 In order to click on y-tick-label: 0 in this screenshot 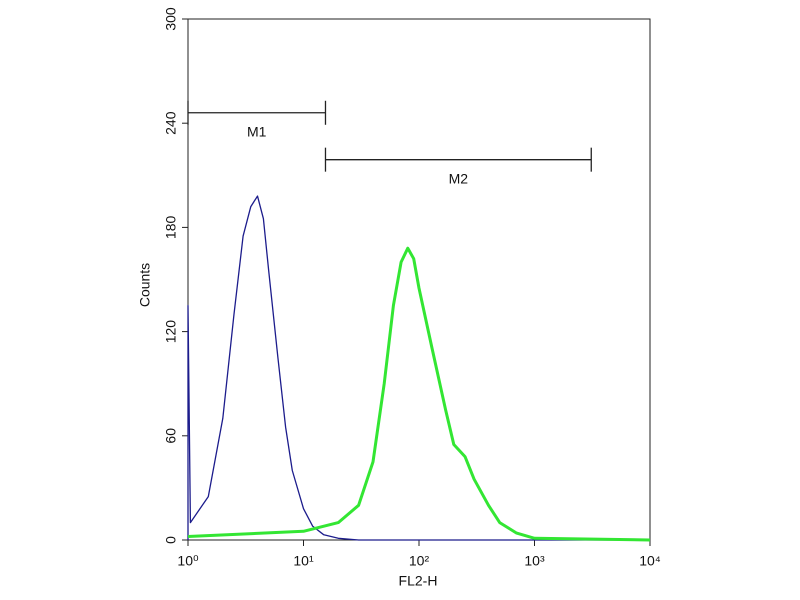, I will do `click(171, 540)`.